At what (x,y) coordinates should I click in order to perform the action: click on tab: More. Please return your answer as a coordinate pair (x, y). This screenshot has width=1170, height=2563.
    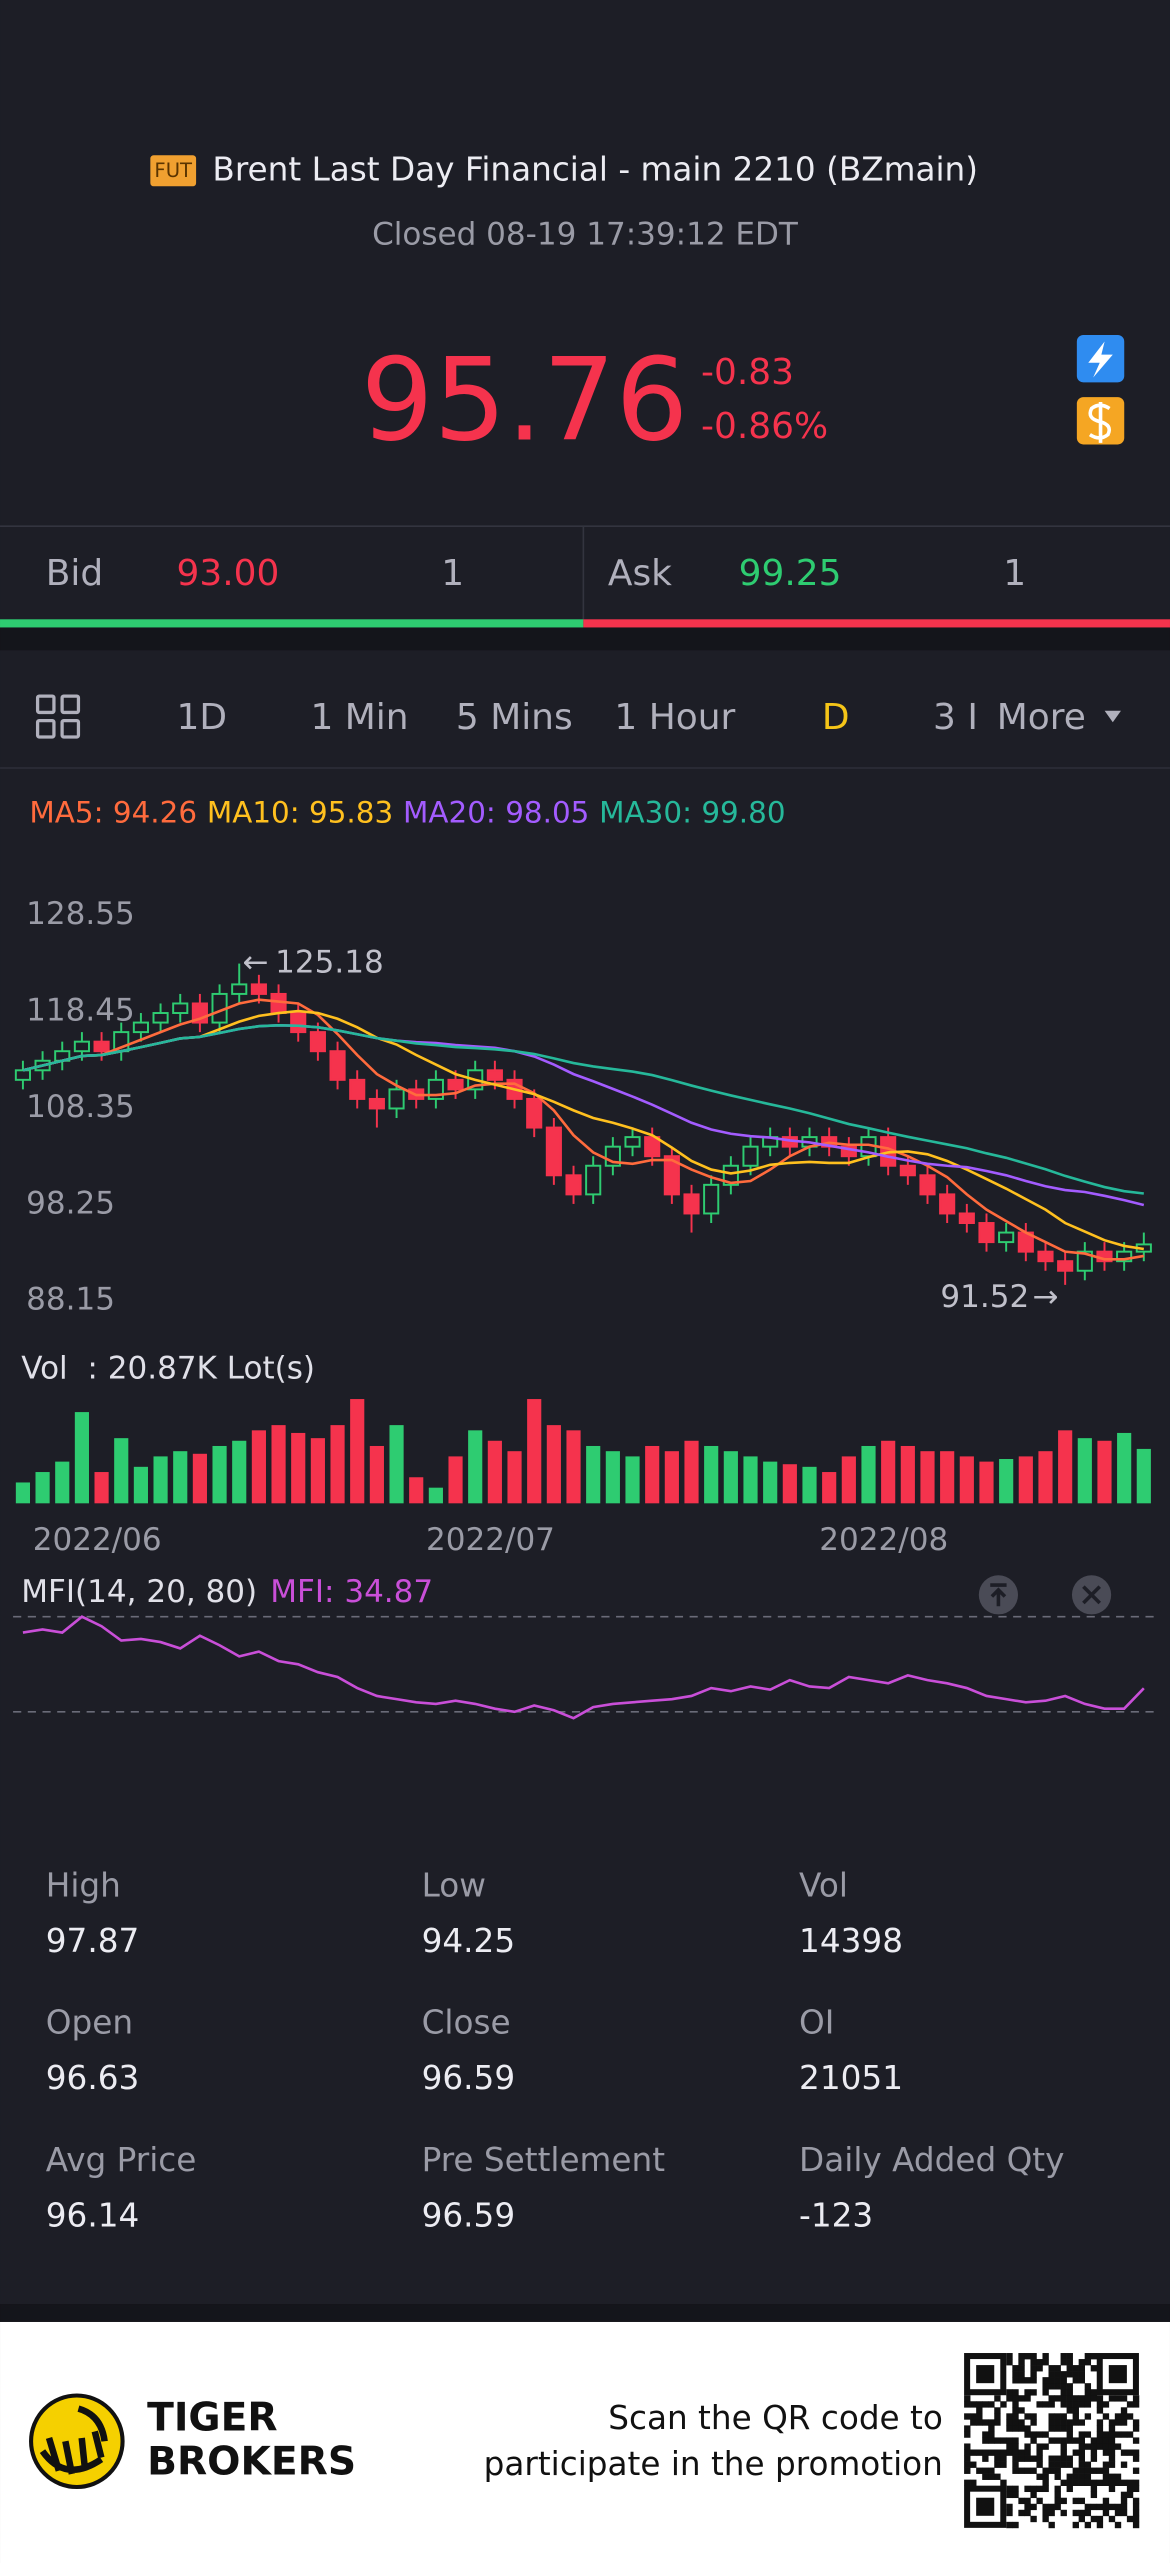
    Looking at the image, I should click on (1041, 717).